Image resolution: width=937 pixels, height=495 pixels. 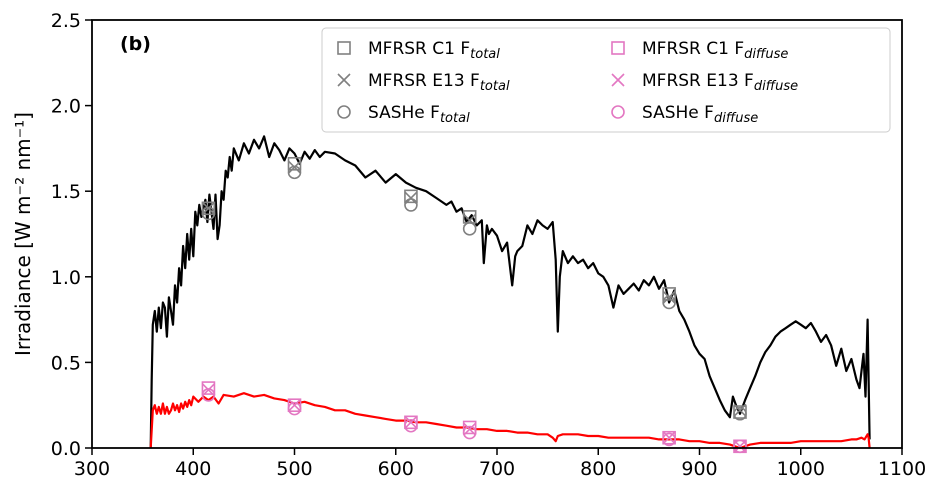 What do you see at coordinates (598, 469) in the screenshot?
I see `x-tick-label: 800` at bounding box center [598, 469].